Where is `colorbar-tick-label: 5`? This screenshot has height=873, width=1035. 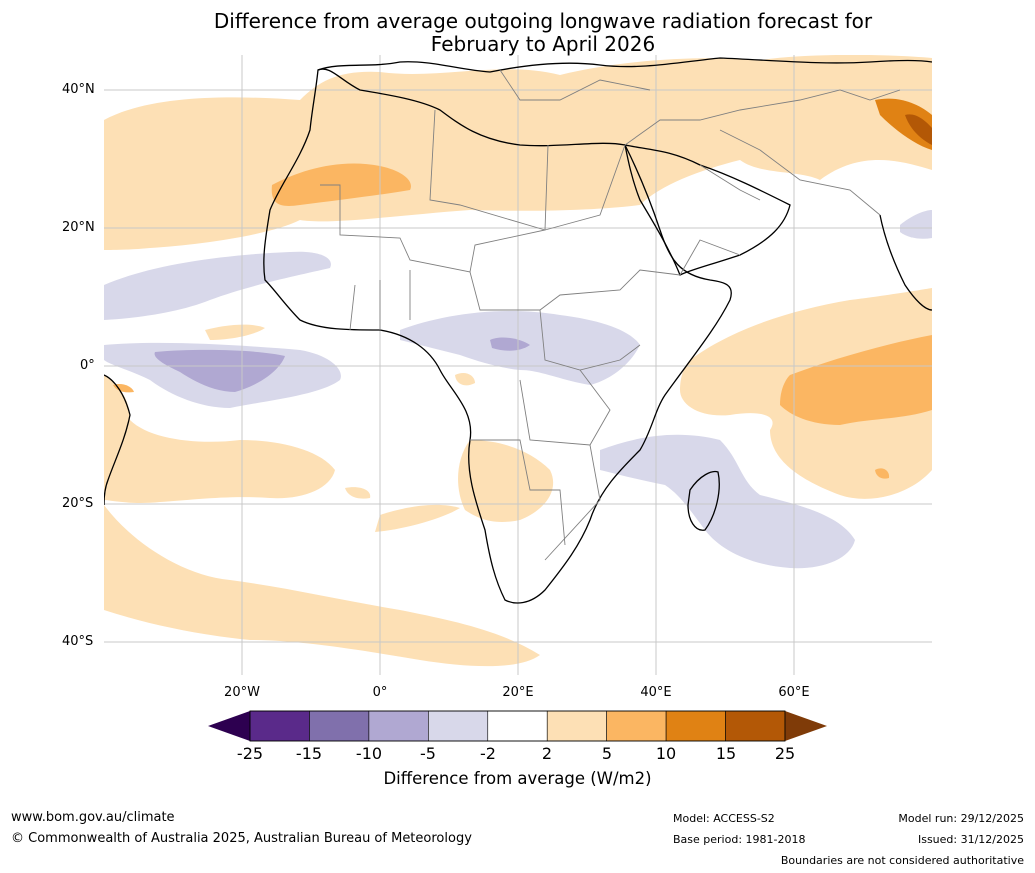
colorbar-tick-label: 5 is located at coordinates (607, 753).